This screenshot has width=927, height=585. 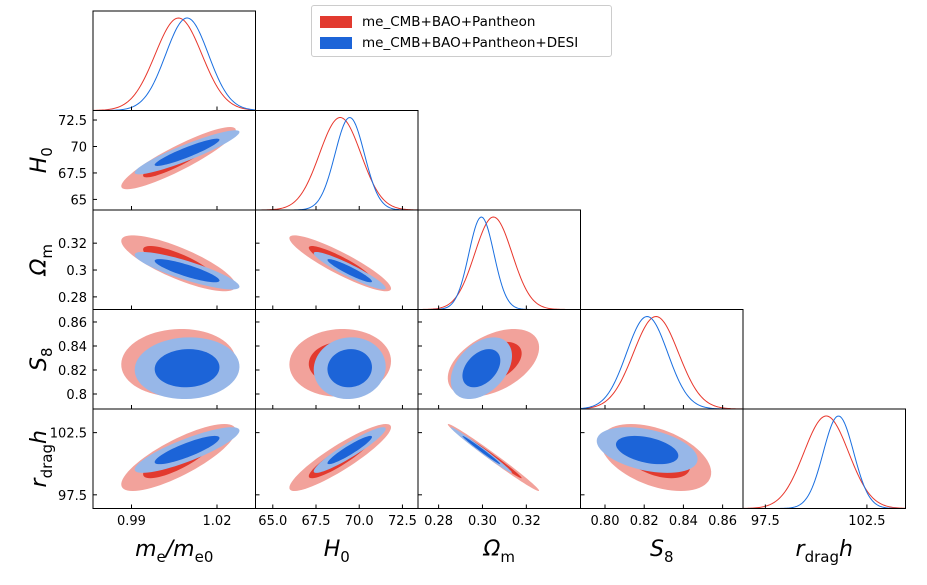 I want to click on marginal-curve-blue-Omega_m, so click(x=499, y=263).